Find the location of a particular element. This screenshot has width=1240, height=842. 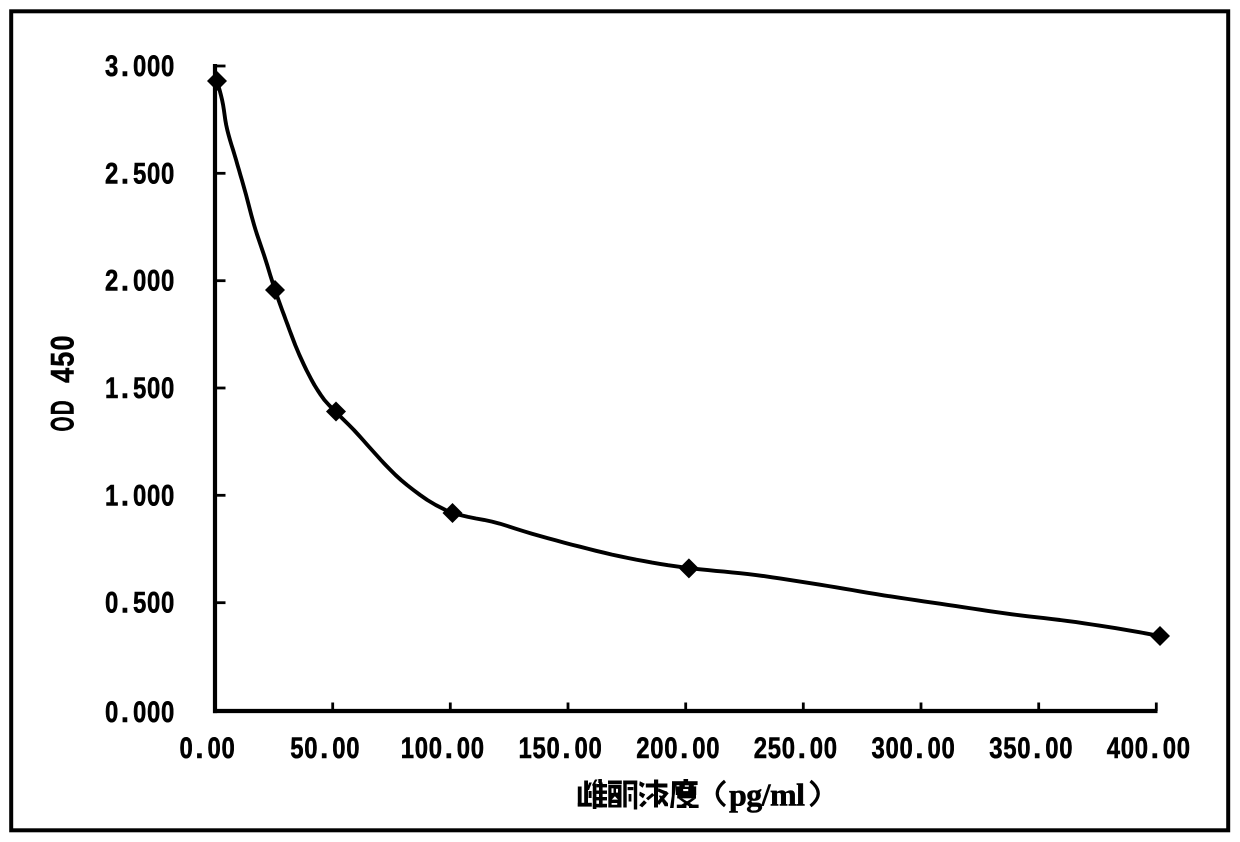

svg-text: pg/ml is located at coordinates (767, 795).